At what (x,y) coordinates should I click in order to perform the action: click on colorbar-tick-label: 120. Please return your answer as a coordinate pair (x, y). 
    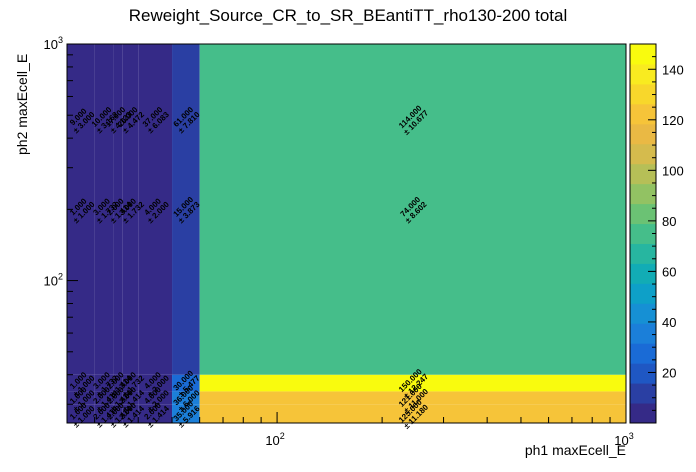
    Looking at the image, I should click on (673, 120).